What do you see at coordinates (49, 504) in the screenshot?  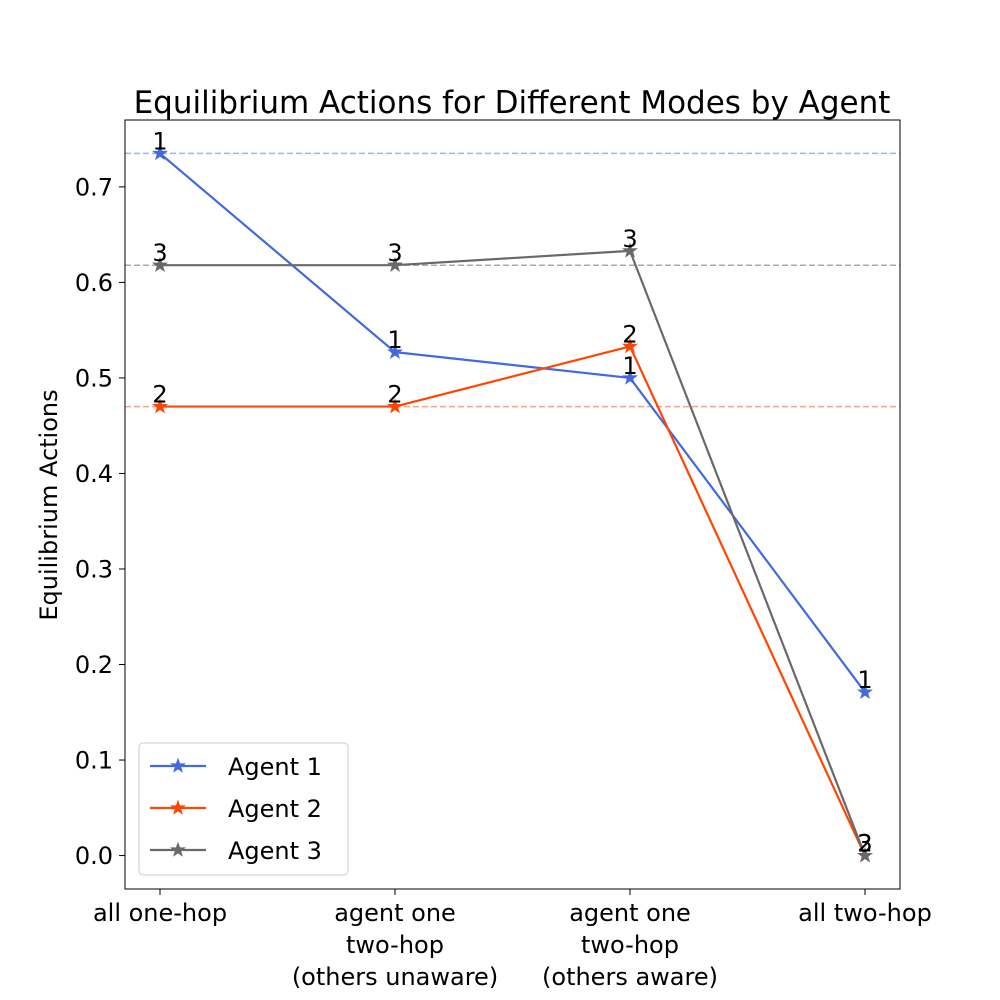 I see `y-axis-label: Equilibrium Actions` at bounding box center [49, 504].